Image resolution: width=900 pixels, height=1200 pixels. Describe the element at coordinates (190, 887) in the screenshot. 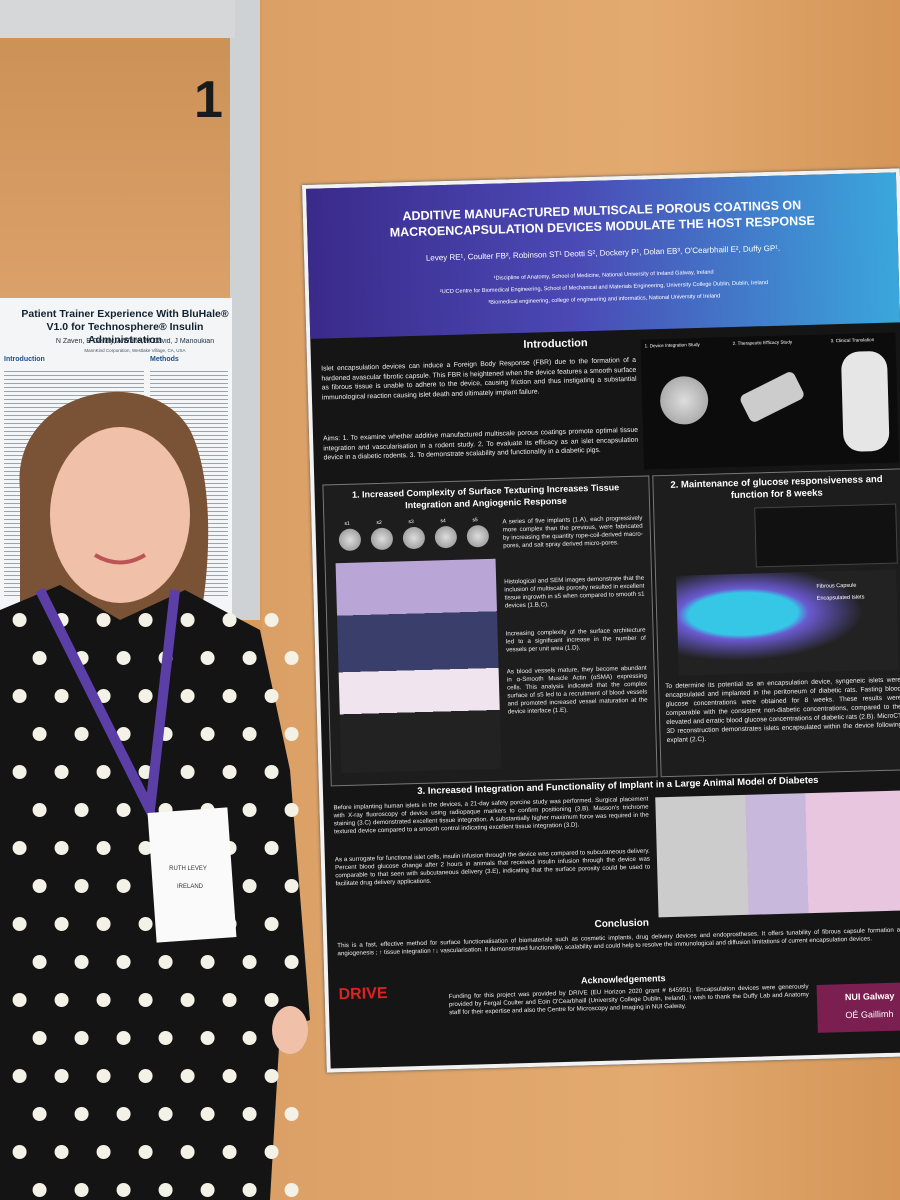

I see `badge-country: IRELAND` at that location.